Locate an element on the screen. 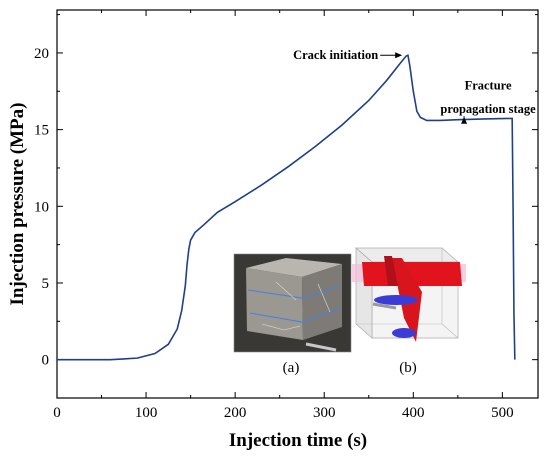 This screenshot has width=550, height=459. annotation-fracture: Fracture is located at coordinates (488, 86).